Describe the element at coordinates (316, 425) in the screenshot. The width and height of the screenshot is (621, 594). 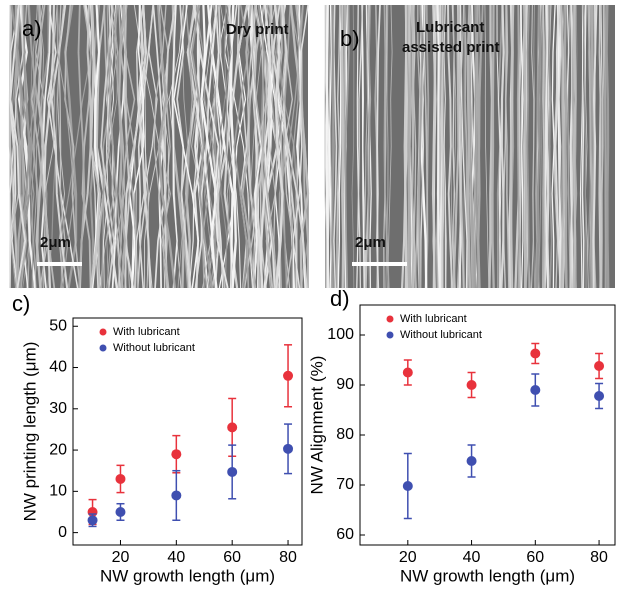
I see `y-axis-title: NW Alignment (%)` at that location.